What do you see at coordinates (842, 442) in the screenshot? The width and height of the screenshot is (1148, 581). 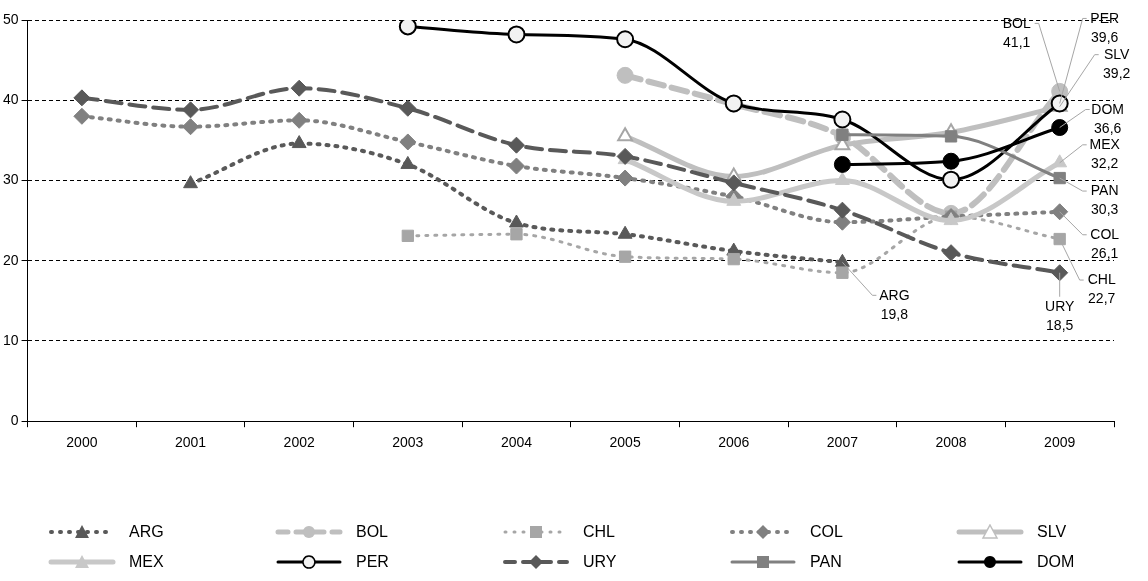 I see `x-tick-label: 2007` at bounding box center [842, 442].